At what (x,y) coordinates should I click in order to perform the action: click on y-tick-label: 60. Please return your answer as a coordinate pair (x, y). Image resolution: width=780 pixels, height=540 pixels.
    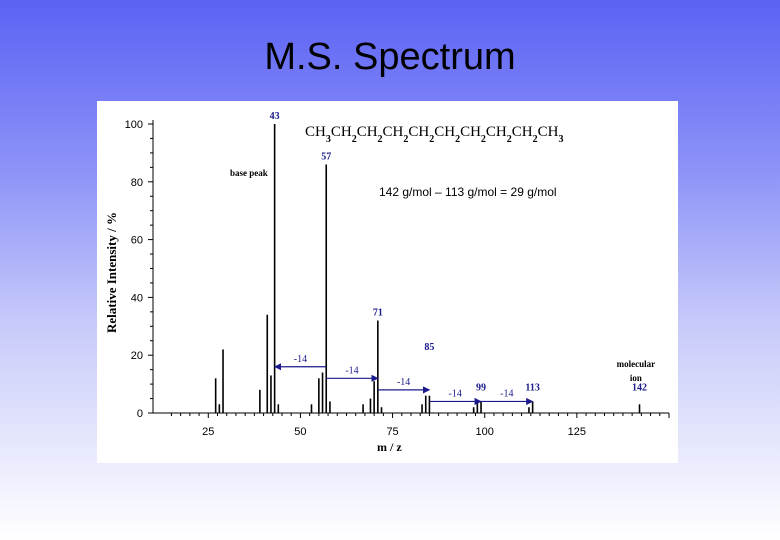
    Looking at the image, I should click on (137, 241).